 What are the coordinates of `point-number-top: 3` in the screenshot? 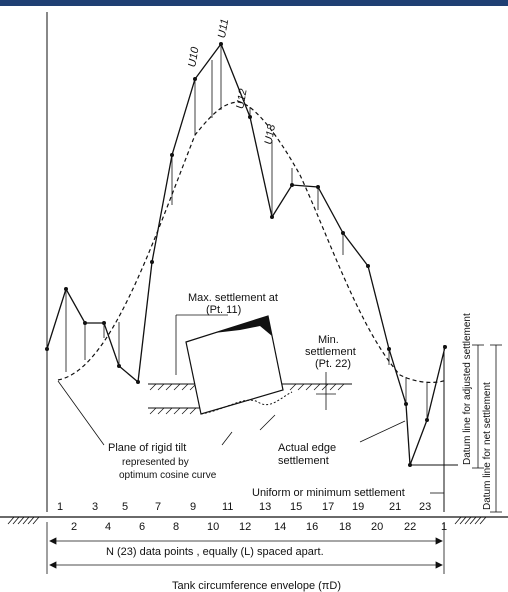 It's located at (95, 507).